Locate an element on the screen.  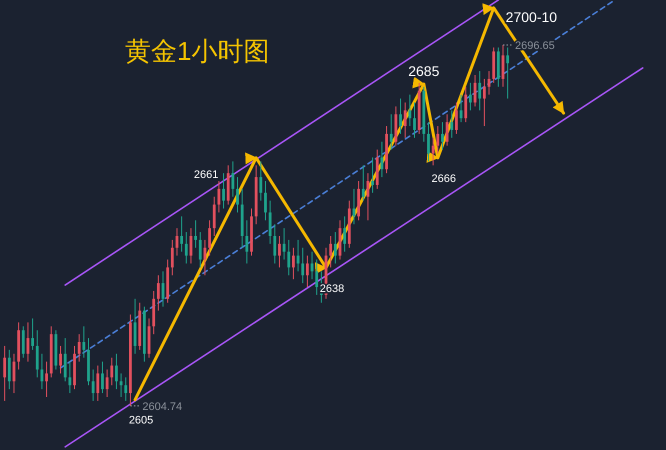
annotation: 2700-10 is located at coordinates (532, 16).